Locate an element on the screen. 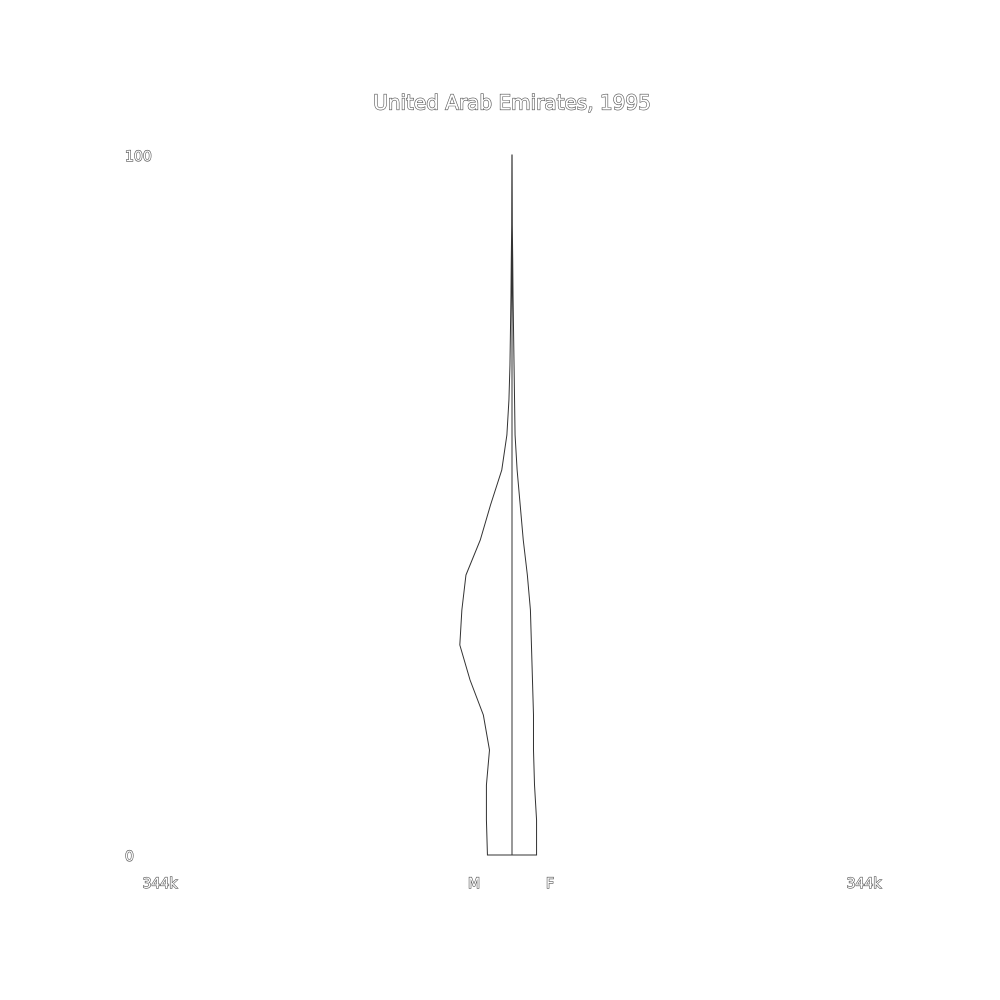 The image size is (1000, 1000). legend-label: M is located at coordinates (474, 884).